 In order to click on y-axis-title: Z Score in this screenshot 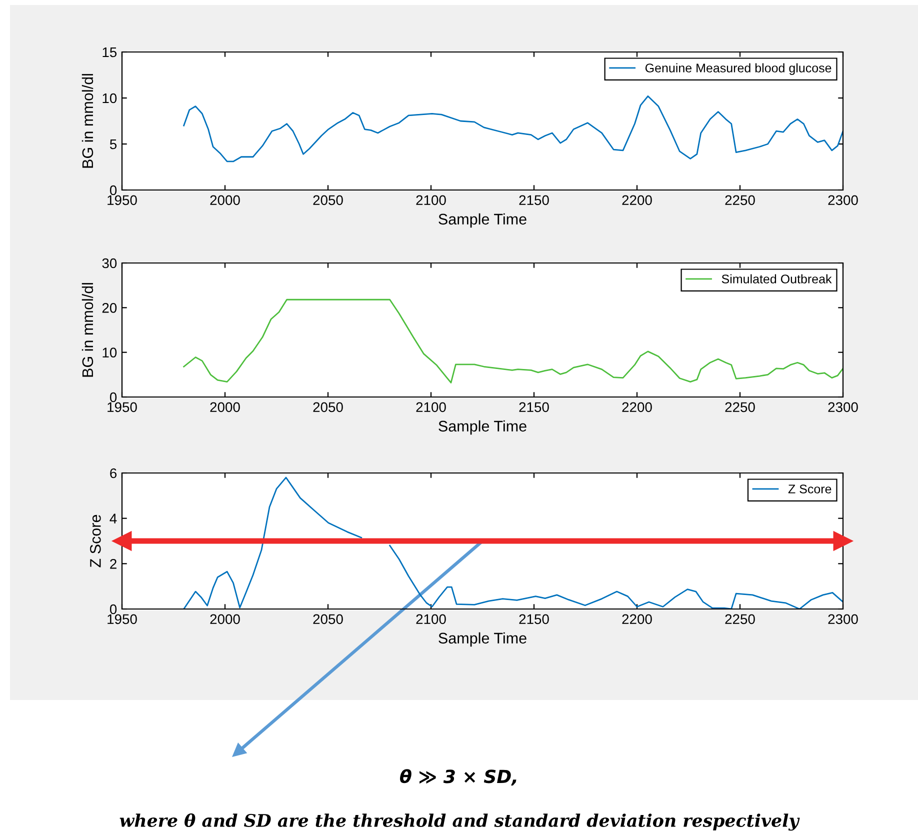, I will do `click(95, 541)`.